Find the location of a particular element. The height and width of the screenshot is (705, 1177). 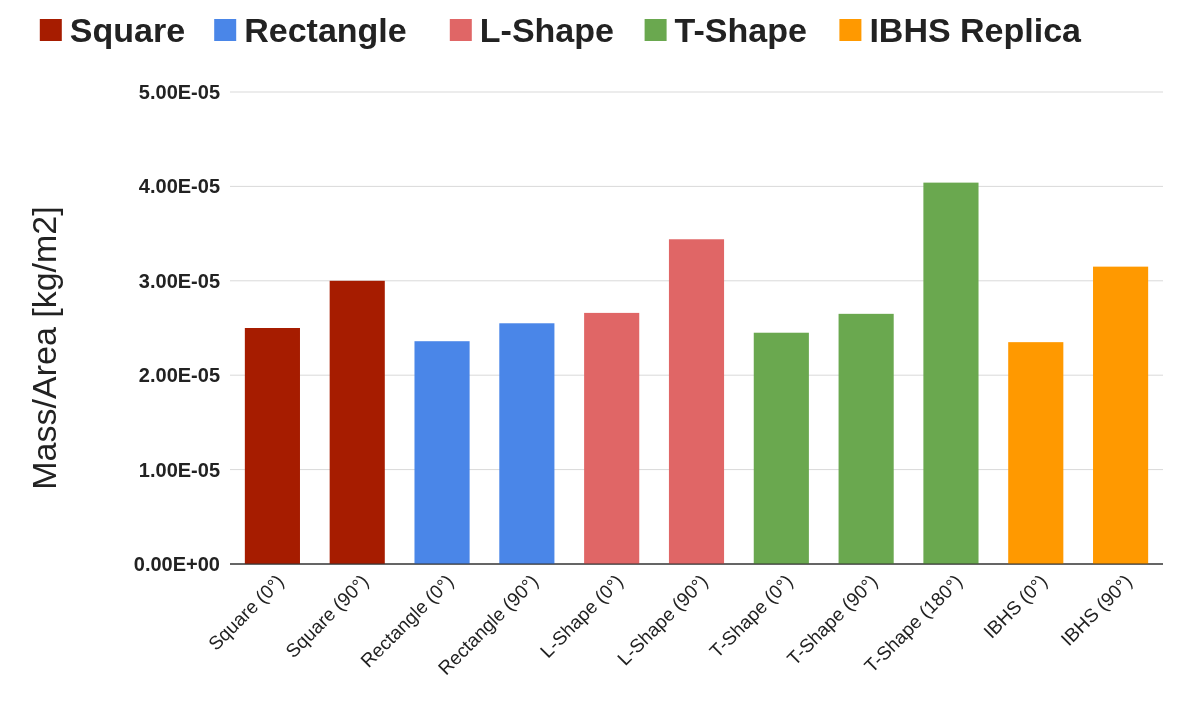

legend-label: IBHS Replica is located at coordinates (976, 30).